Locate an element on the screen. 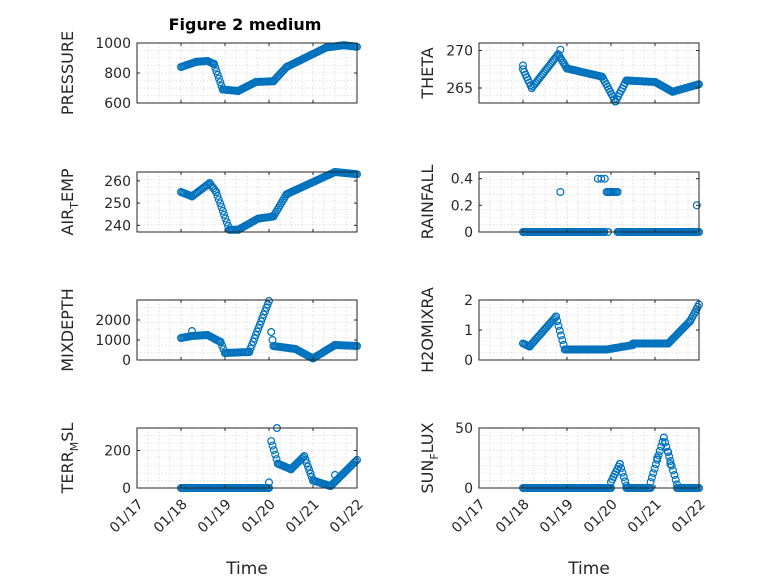  y-axis-label: H2OMIXRA is located at coordinates (427, 330).